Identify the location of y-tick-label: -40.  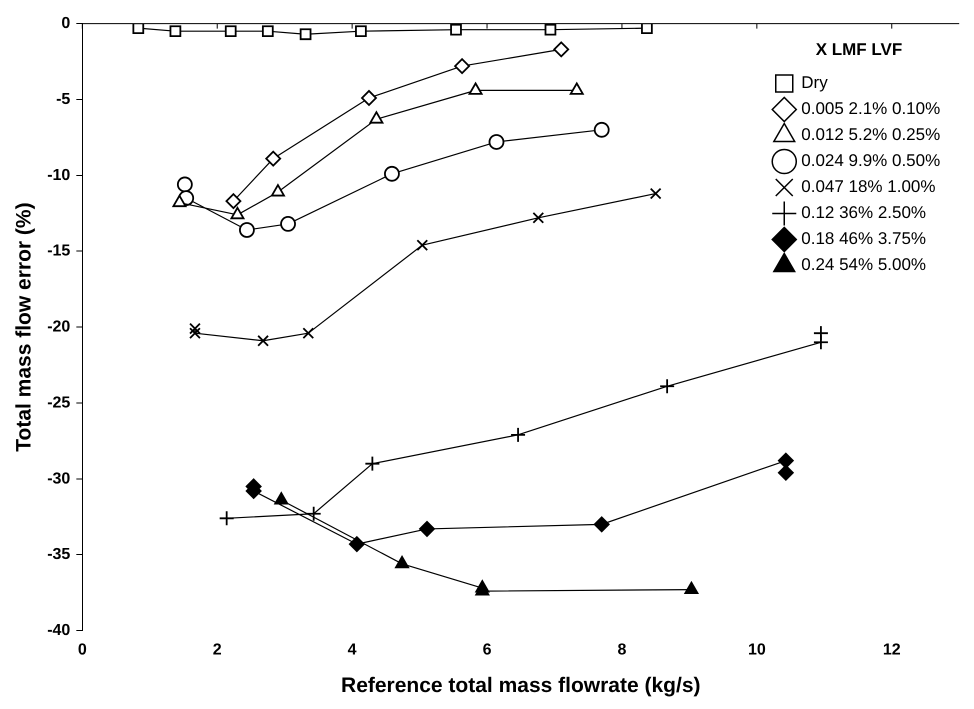
(58, 631).